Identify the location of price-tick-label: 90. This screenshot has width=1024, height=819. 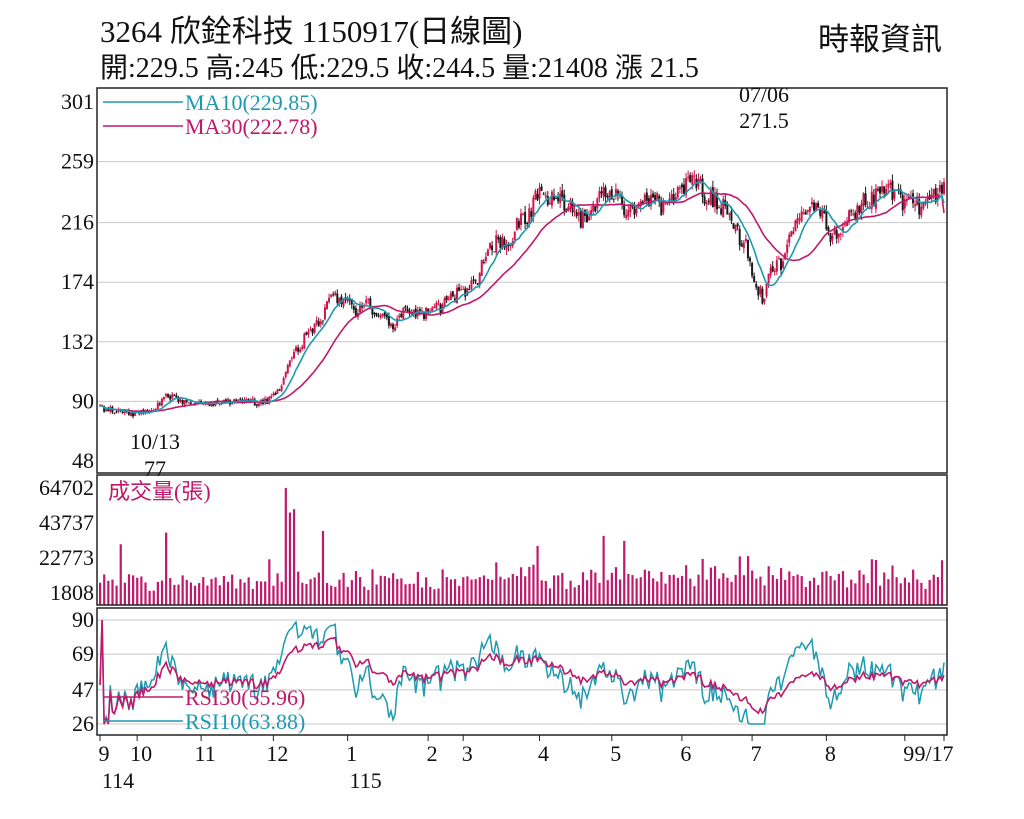
(83, 400).